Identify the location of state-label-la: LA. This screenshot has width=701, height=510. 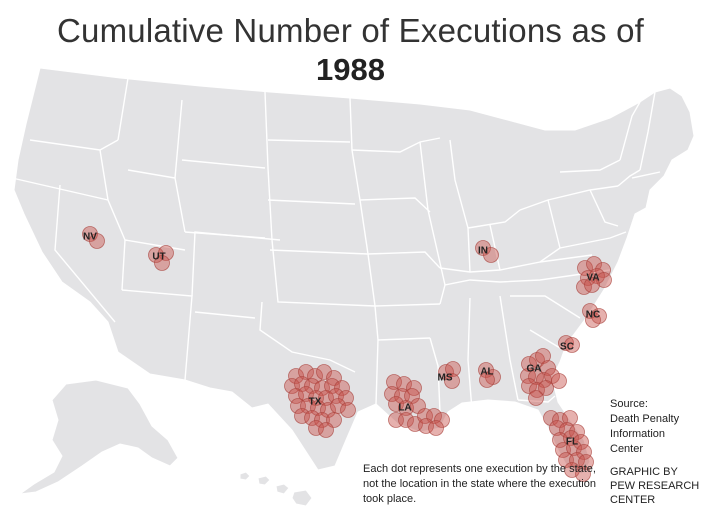
(404, 408).